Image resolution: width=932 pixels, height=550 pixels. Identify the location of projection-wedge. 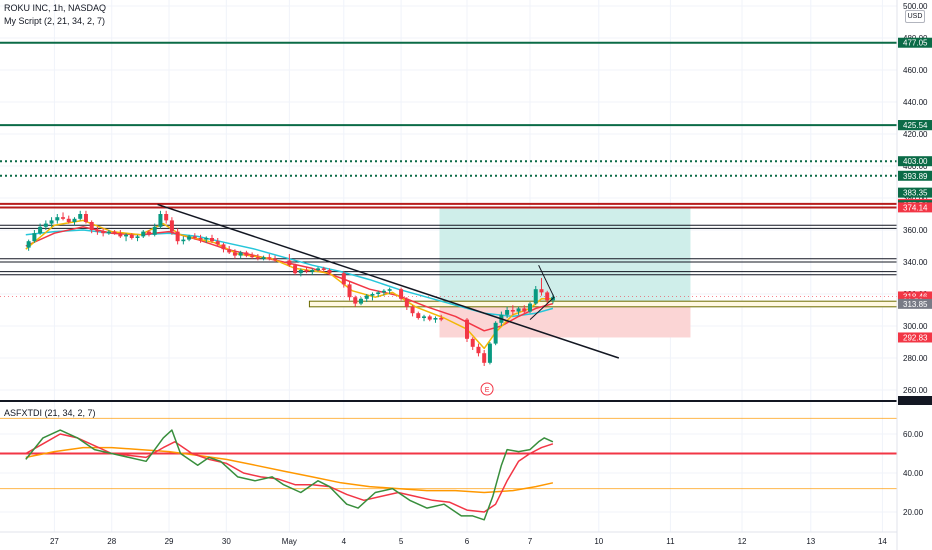
(542, 292).